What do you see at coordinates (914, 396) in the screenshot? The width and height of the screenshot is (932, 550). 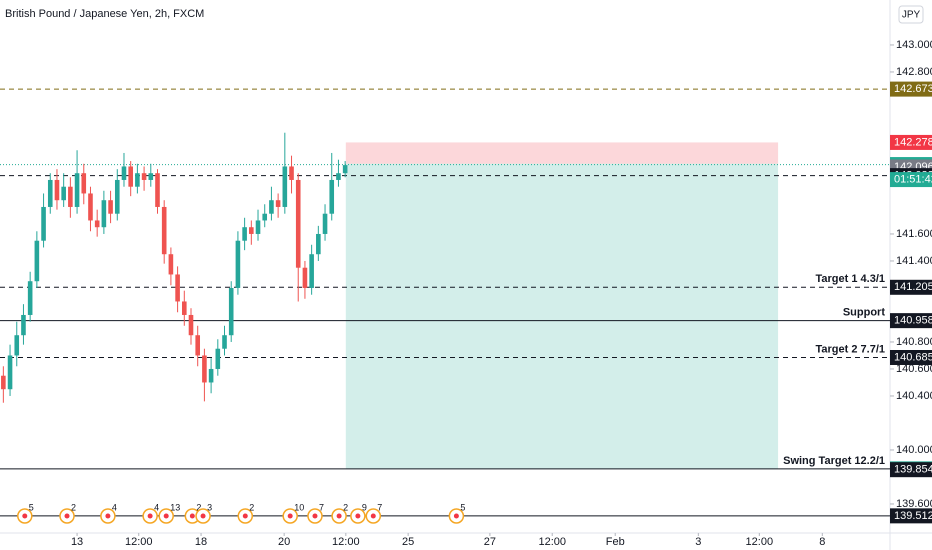 I see `y-tick-label: 140.400` at bounding box center [914, 396].